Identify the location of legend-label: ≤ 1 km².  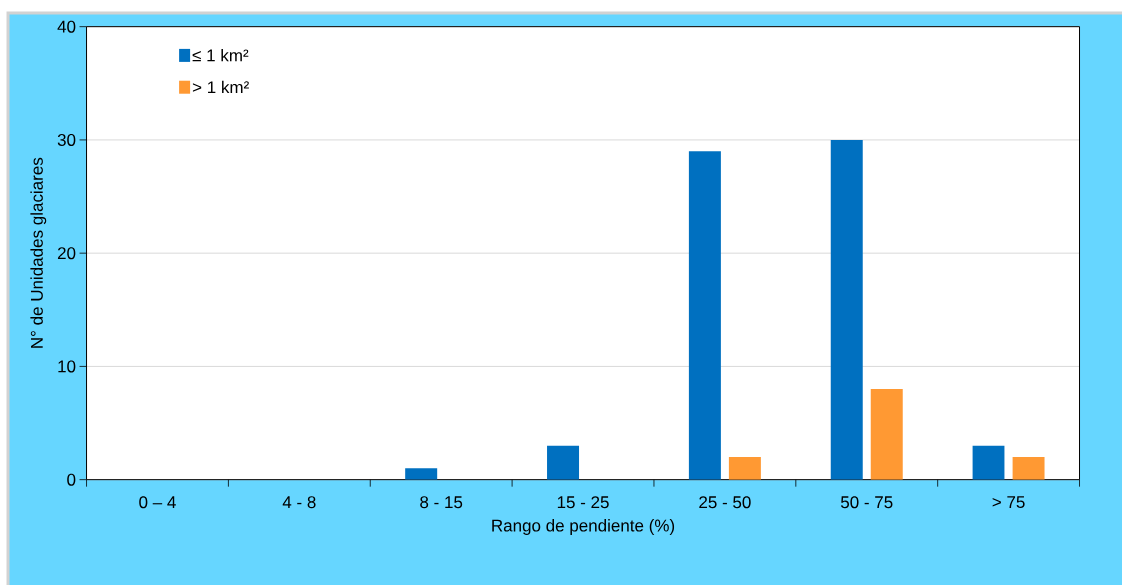
(220, 55).